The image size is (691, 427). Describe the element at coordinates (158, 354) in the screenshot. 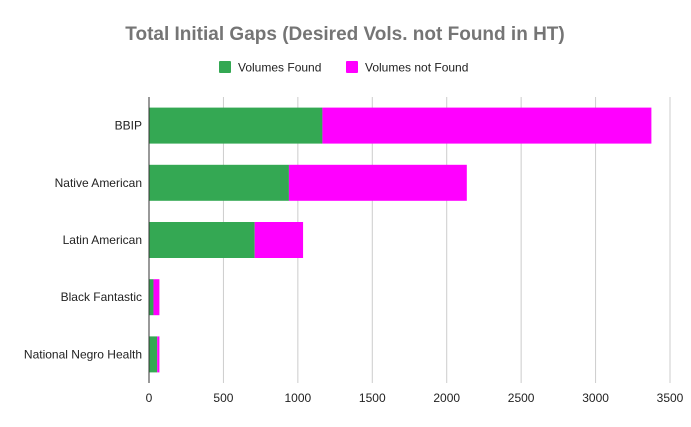

I see `bar-not-found-national-negro-health` at that location.